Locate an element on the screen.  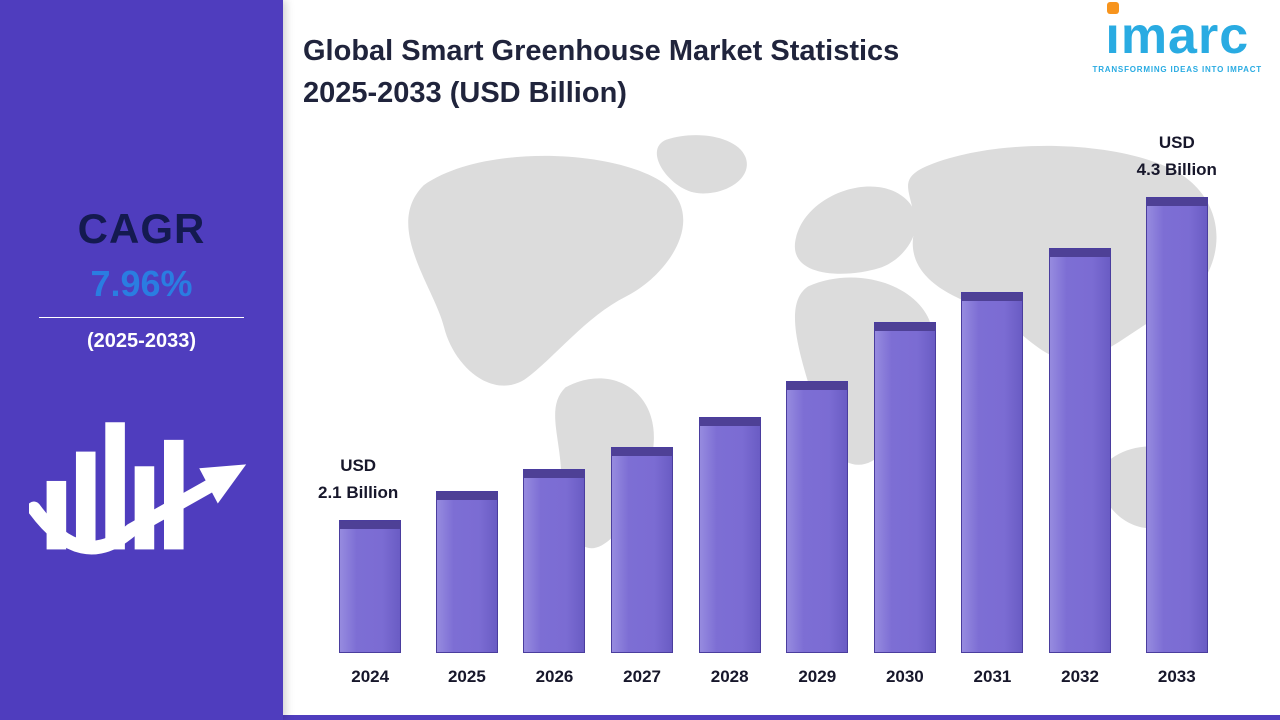
bar-column: 2031 is located at coordinates (992, 489).